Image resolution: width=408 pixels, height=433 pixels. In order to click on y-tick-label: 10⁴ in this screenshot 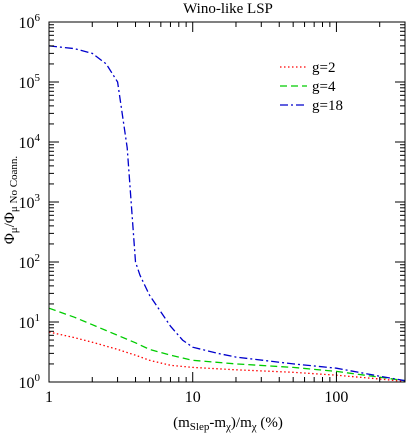, I will do `click(30, 142)`.